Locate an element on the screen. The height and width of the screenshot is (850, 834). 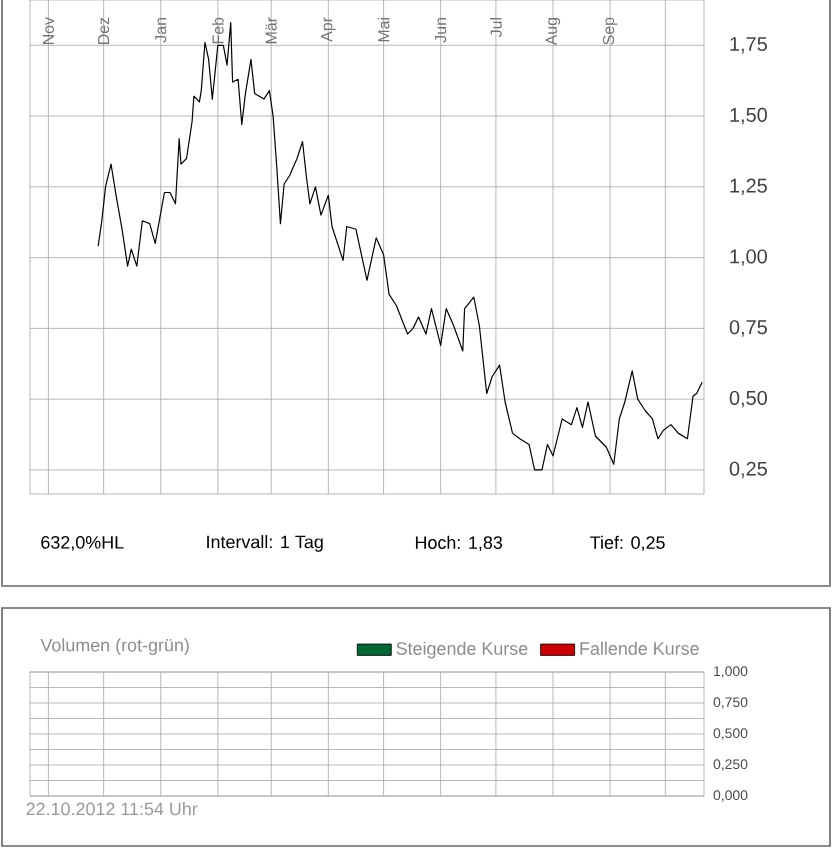
text: Intervall: 1 Tag is located at coordinates (265, 543).